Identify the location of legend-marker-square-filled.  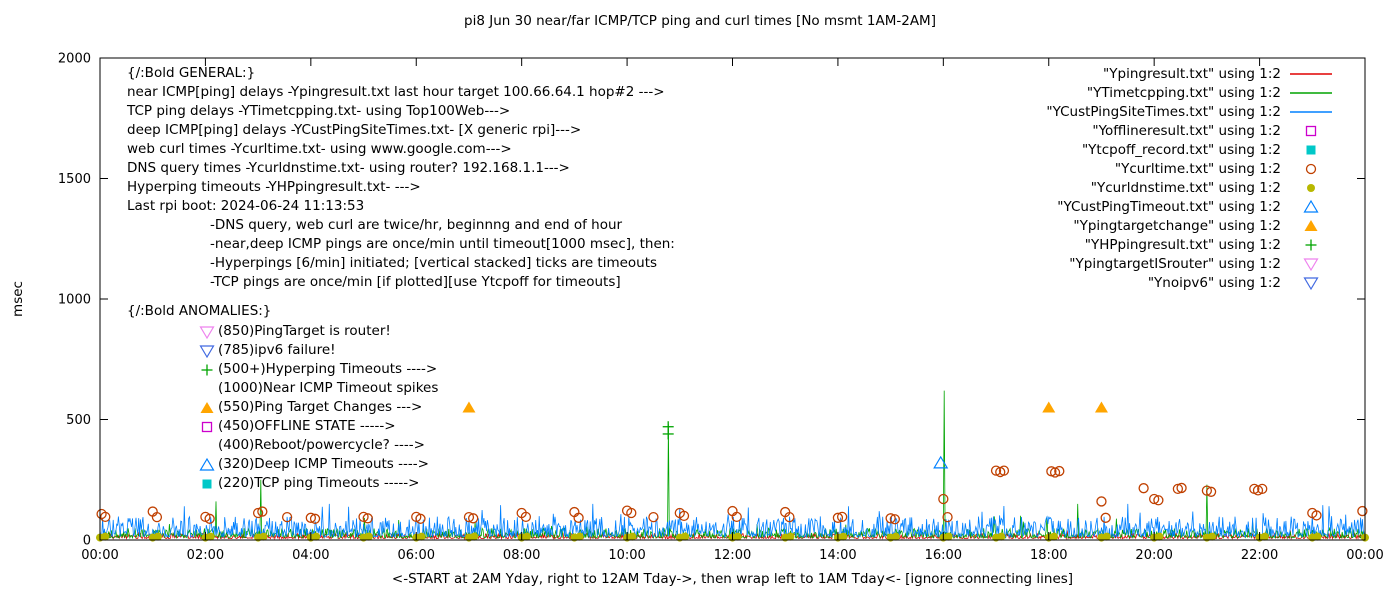
(1311, 149).